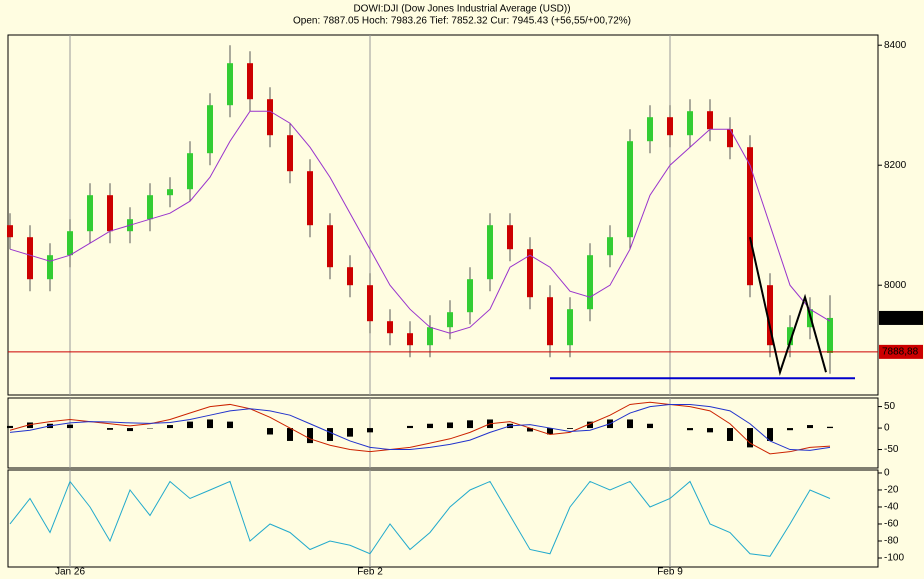 The width and height of the screenshot is (924, 579). What do you see at coordinates (895, 285) in the screenshot?
I see `y-tick-label: 8000` at bounding box center [895, 285].